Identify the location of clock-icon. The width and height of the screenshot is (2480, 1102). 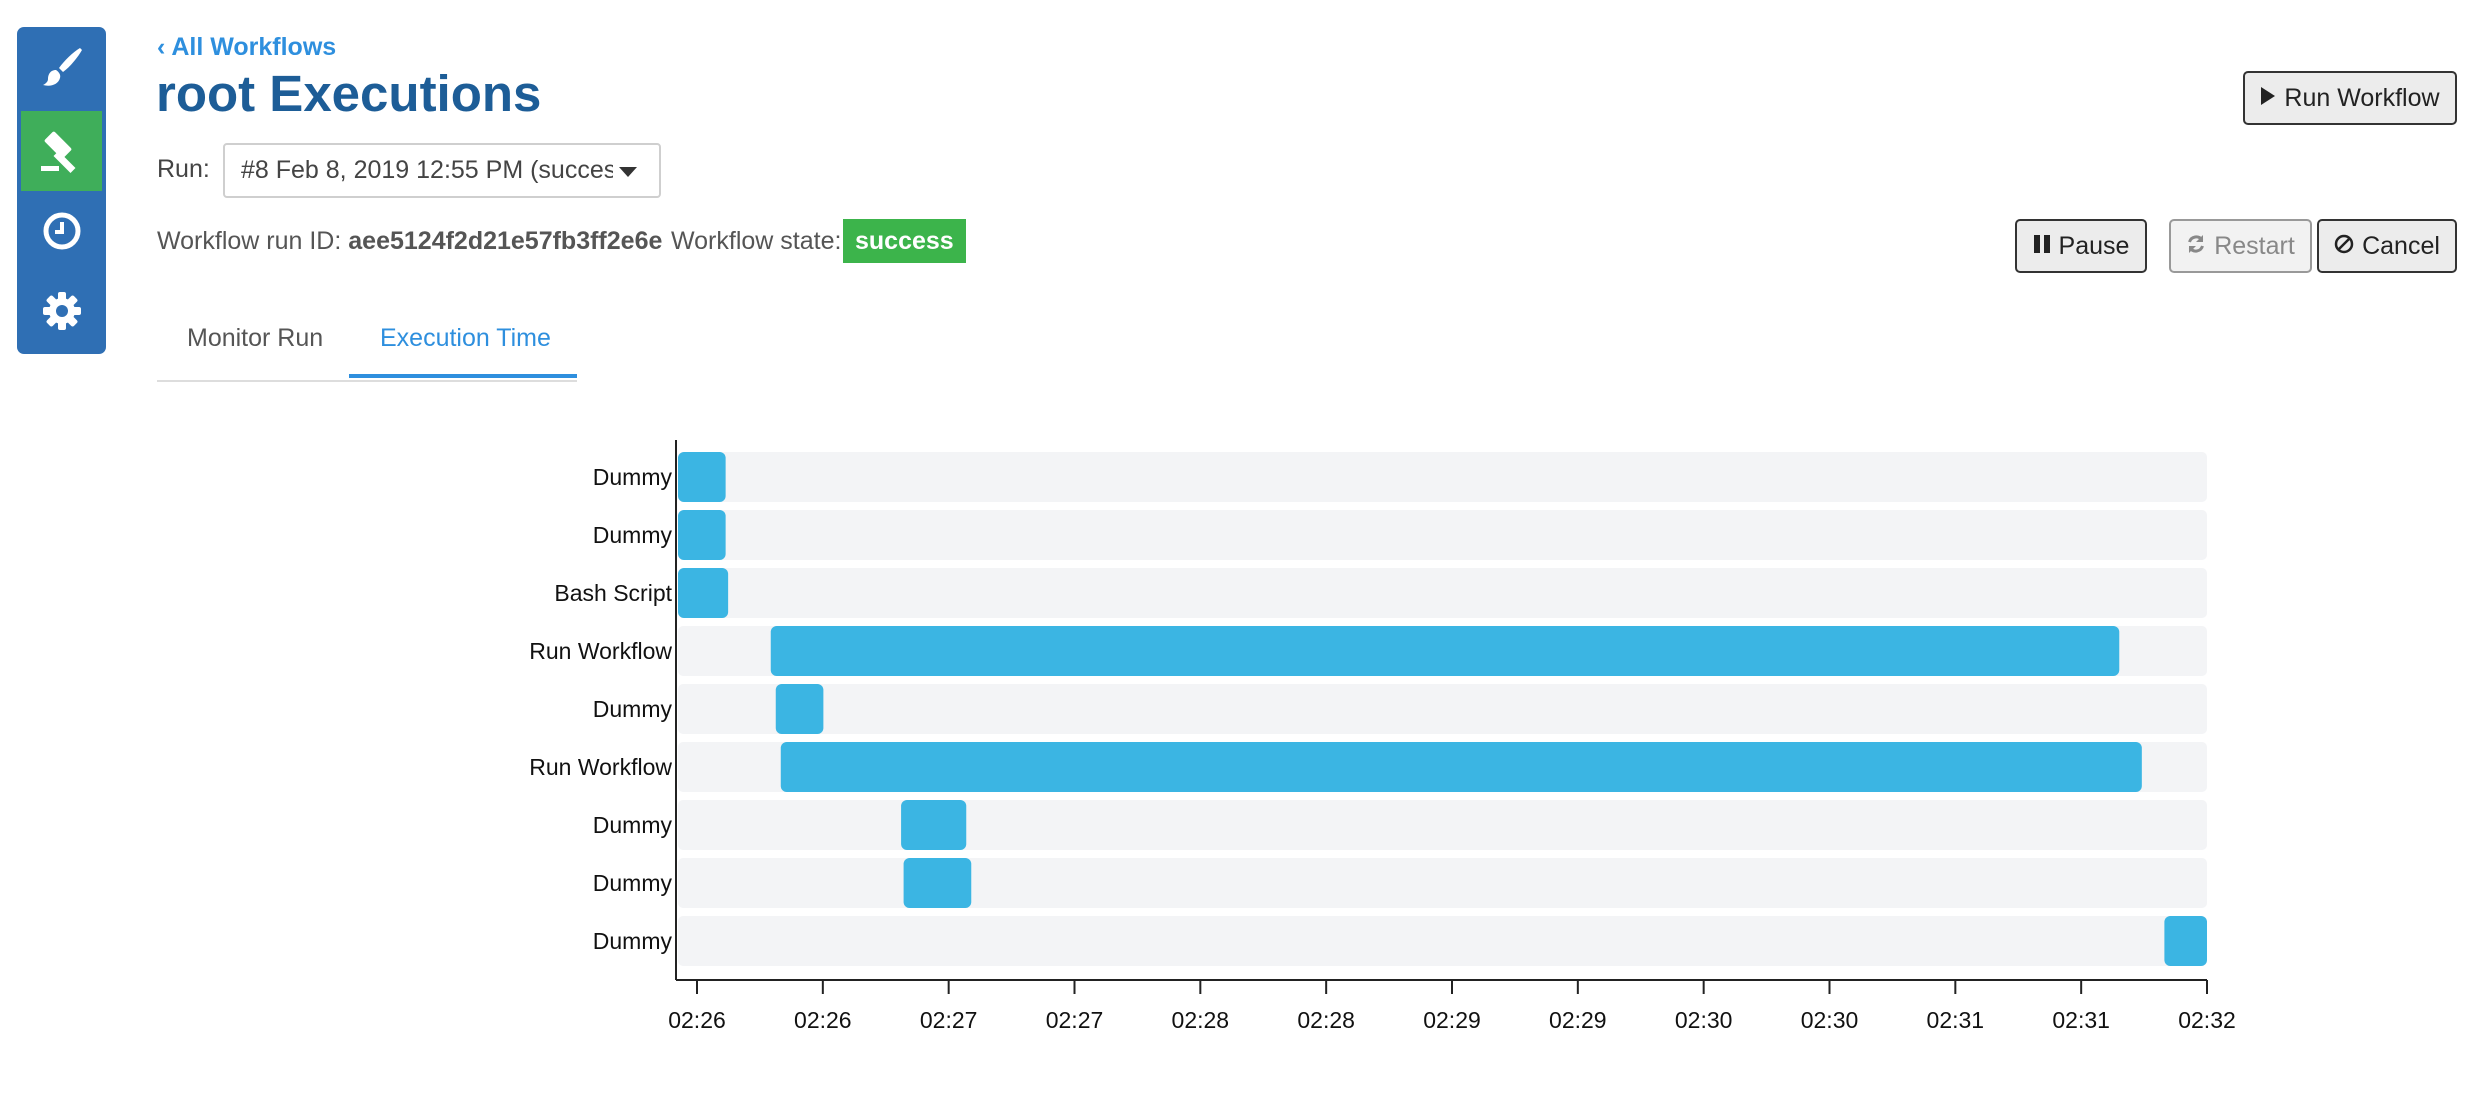
(62, 231).